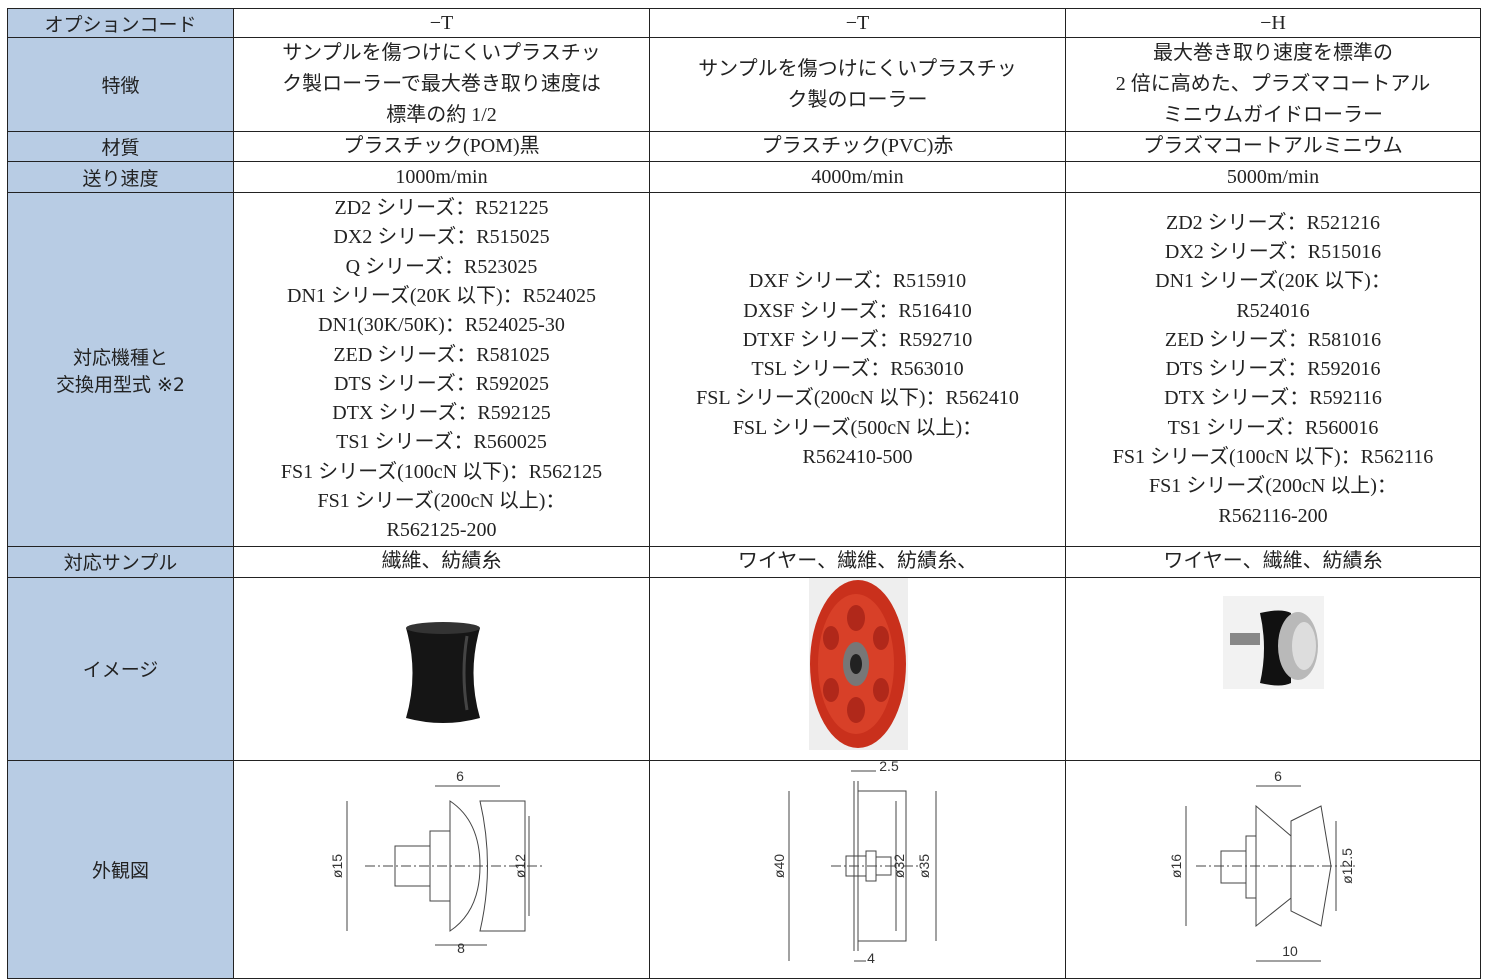 This screenshot has width=1487, height=979. I want to click on outline-drawing: 6 ø16 ø12.5 10, so click(1262, 865).